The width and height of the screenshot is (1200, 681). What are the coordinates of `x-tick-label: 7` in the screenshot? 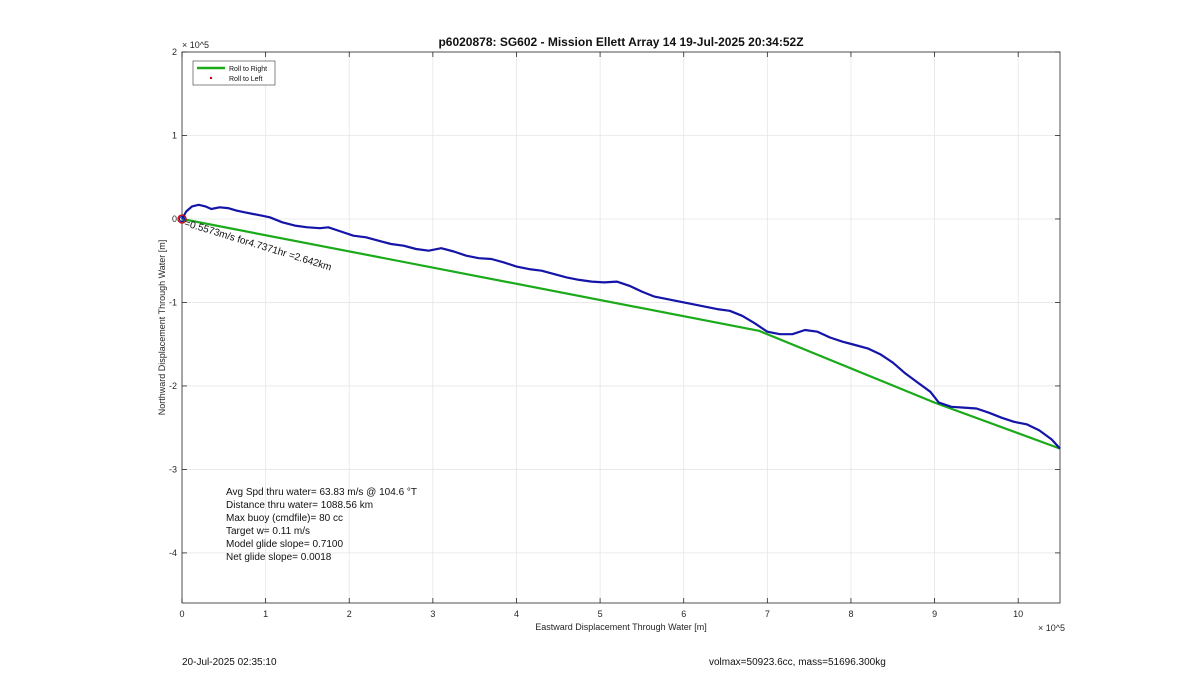 It's located at (767, 614).